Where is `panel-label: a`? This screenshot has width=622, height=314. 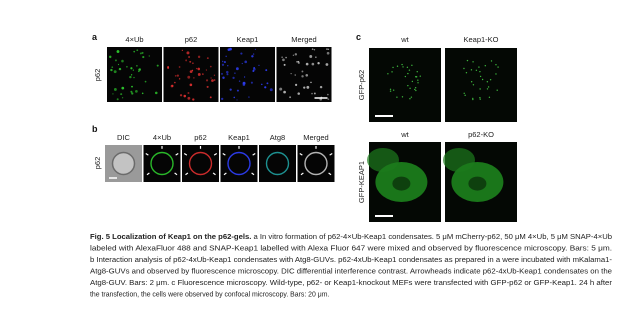 panel-label: a is located at coordinates (95, 37).